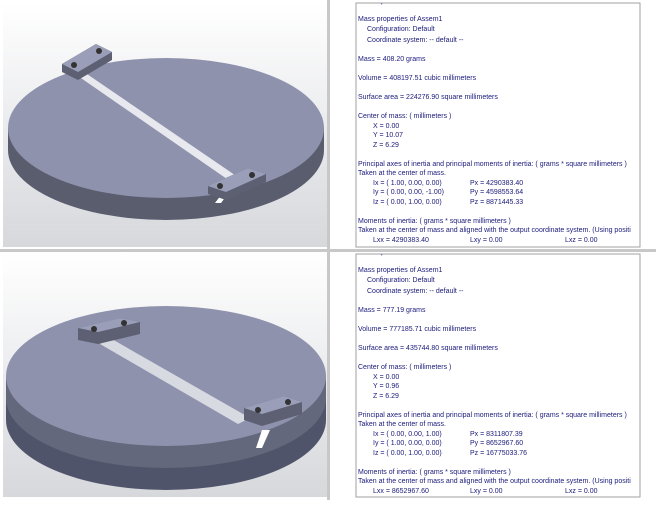 Image resolution: width=656 pixels, height=505 pixels. Describe the element at coordinates (417, 329) in the screenshot. I see `panel-text: Volume = 777185.71 cubic millimeters` at that location.